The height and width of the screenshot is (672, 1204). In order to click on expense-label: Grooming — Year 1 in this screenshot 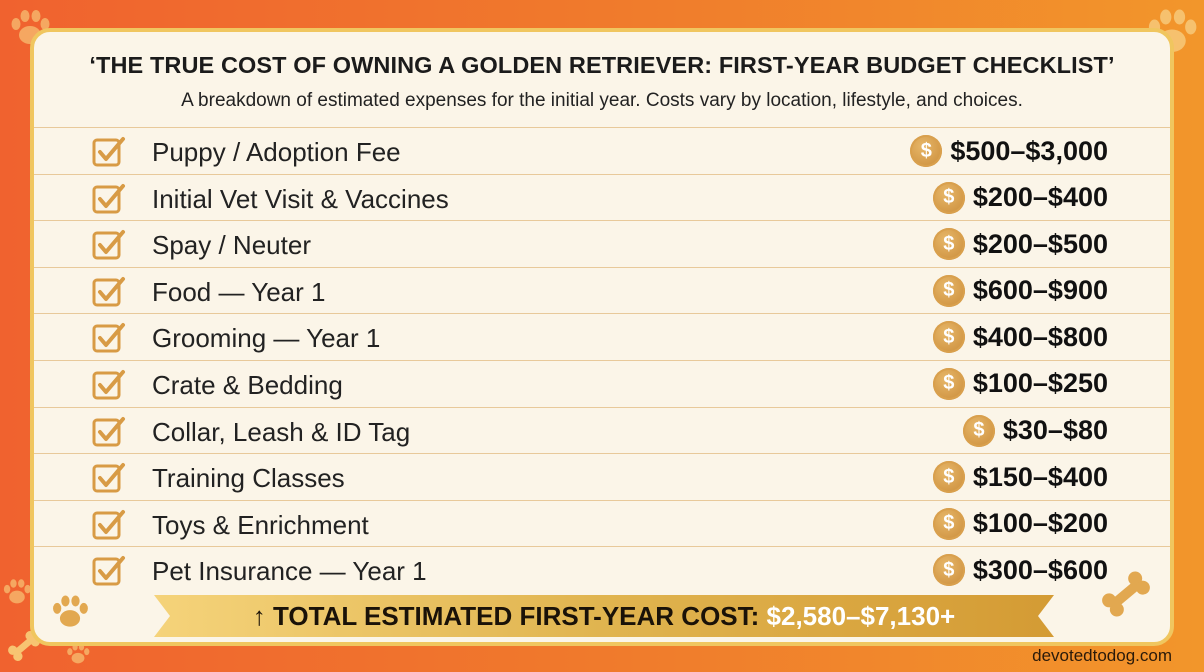, I will do `click(266, 338)`.